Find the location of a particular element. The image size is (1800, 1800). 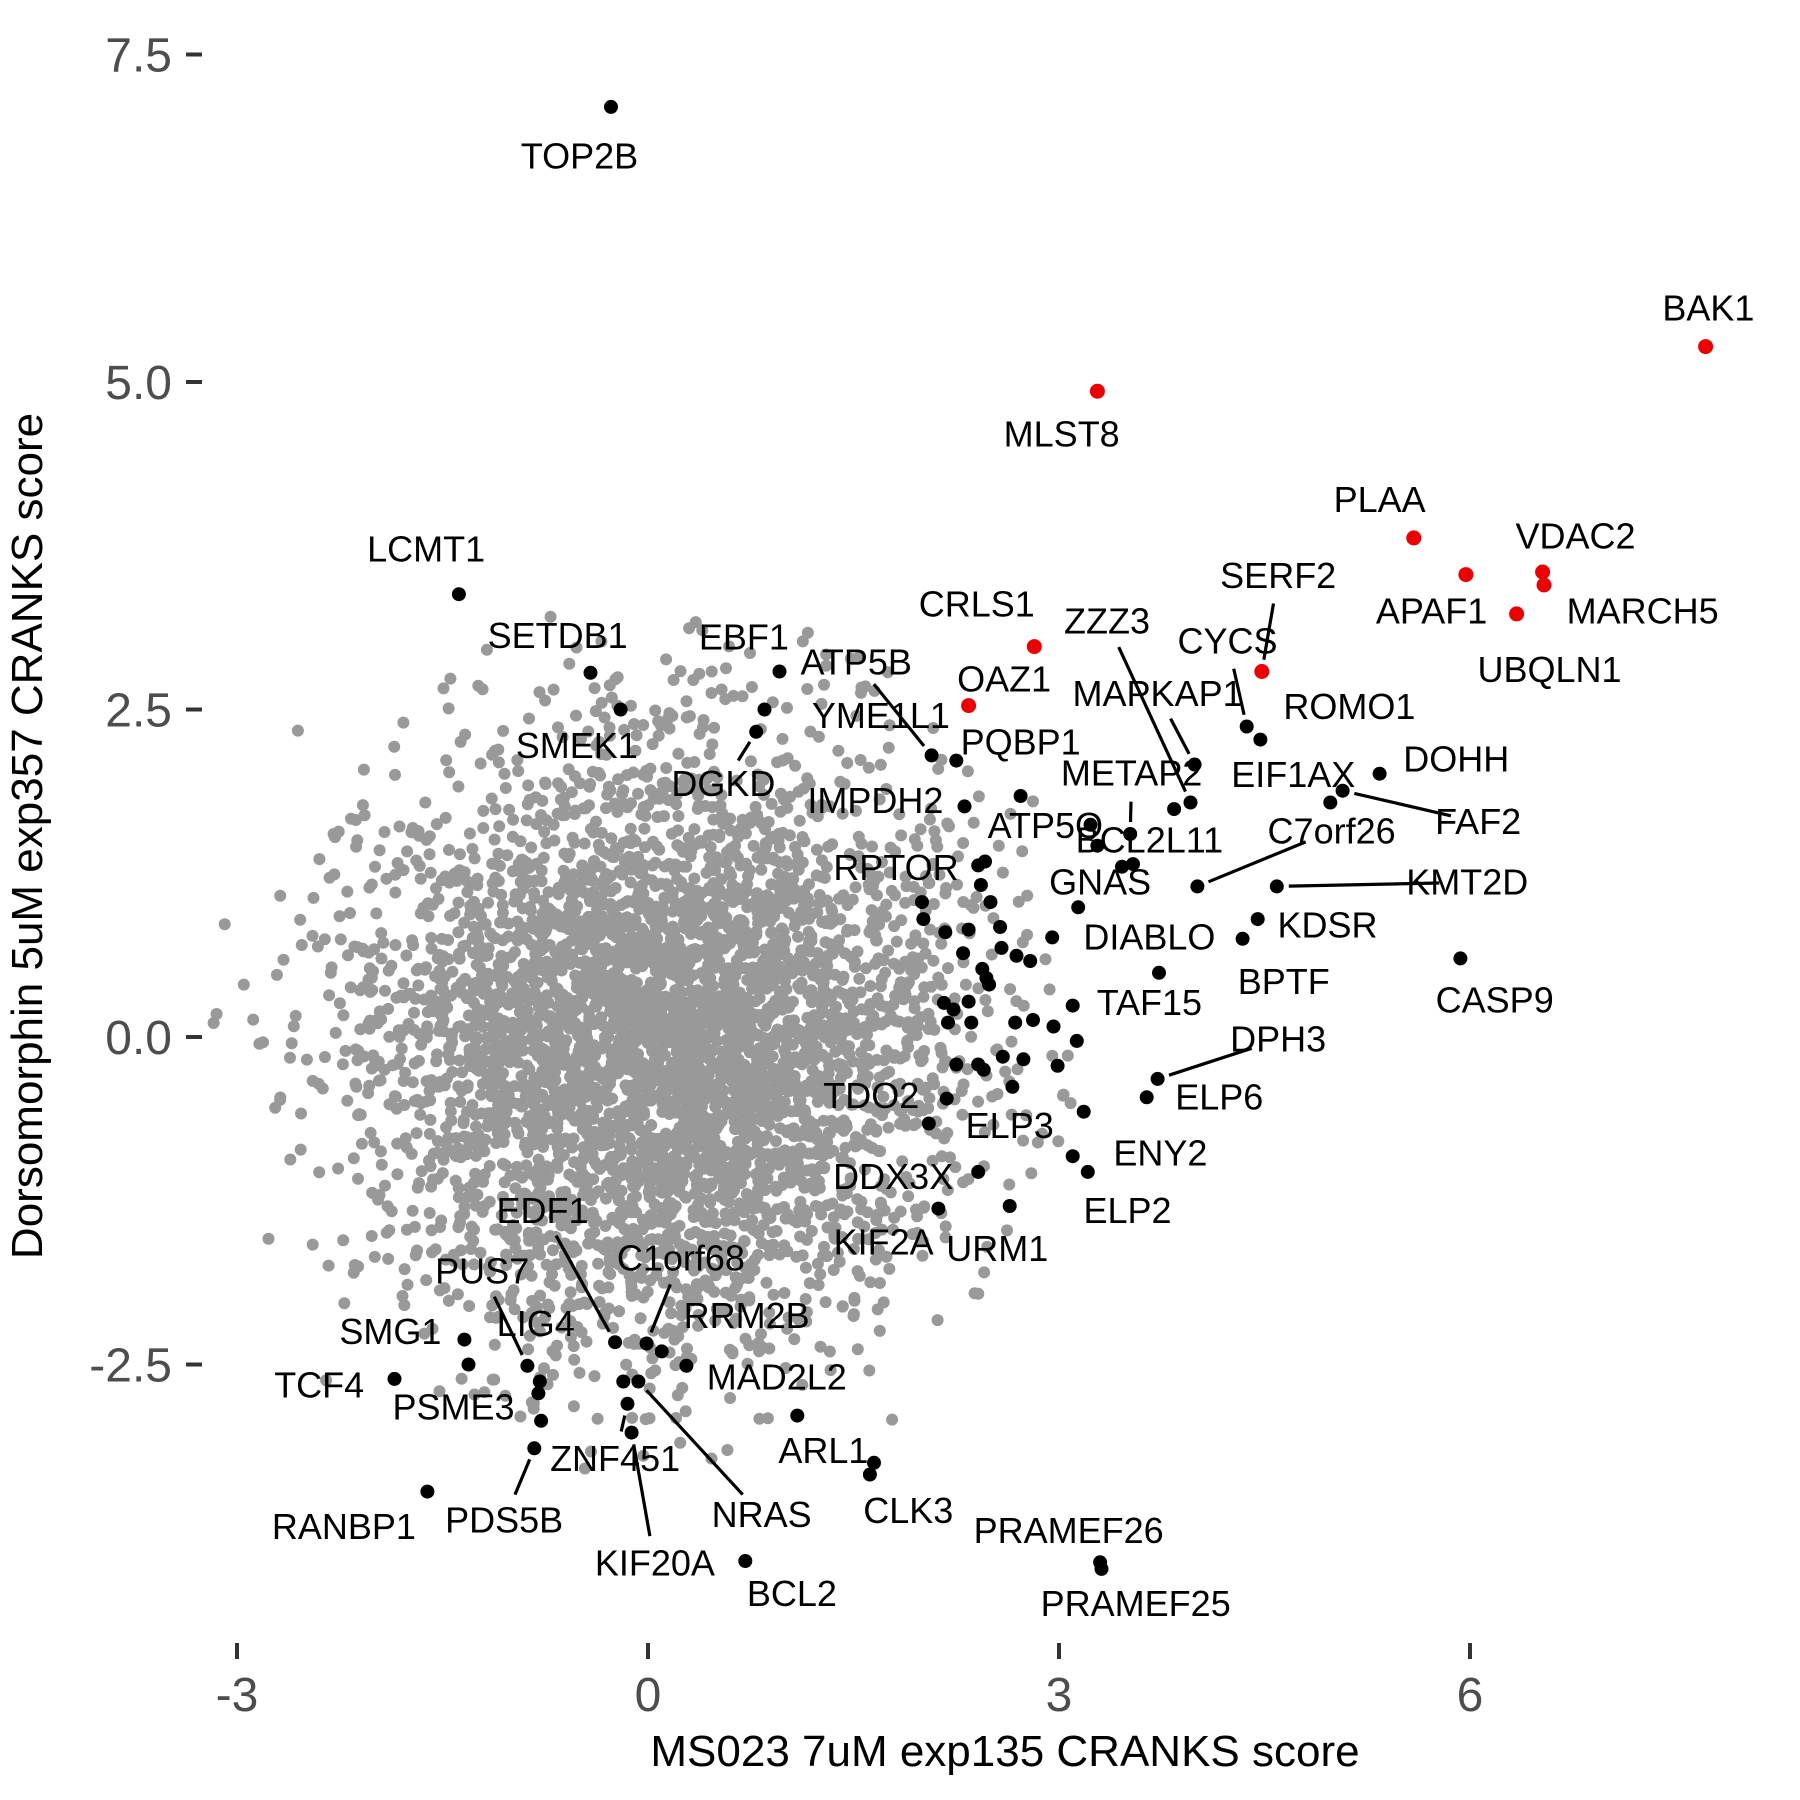

gene-label-MAPKAP1: MAPKAP1 is located at coordinates (1158, 693).